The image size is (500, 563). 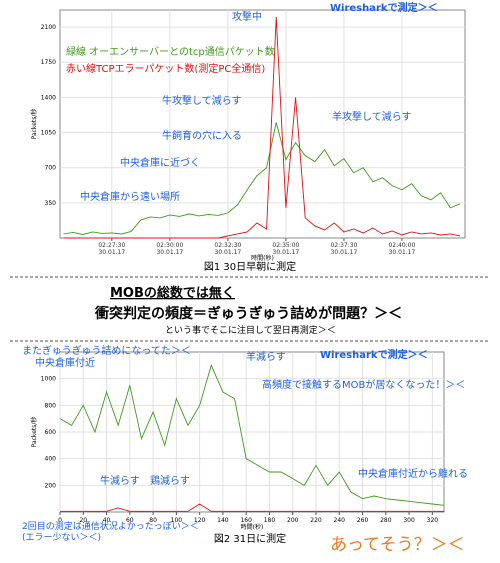 I want to click on y-tick-label: 700, so click(x=51, y=168).